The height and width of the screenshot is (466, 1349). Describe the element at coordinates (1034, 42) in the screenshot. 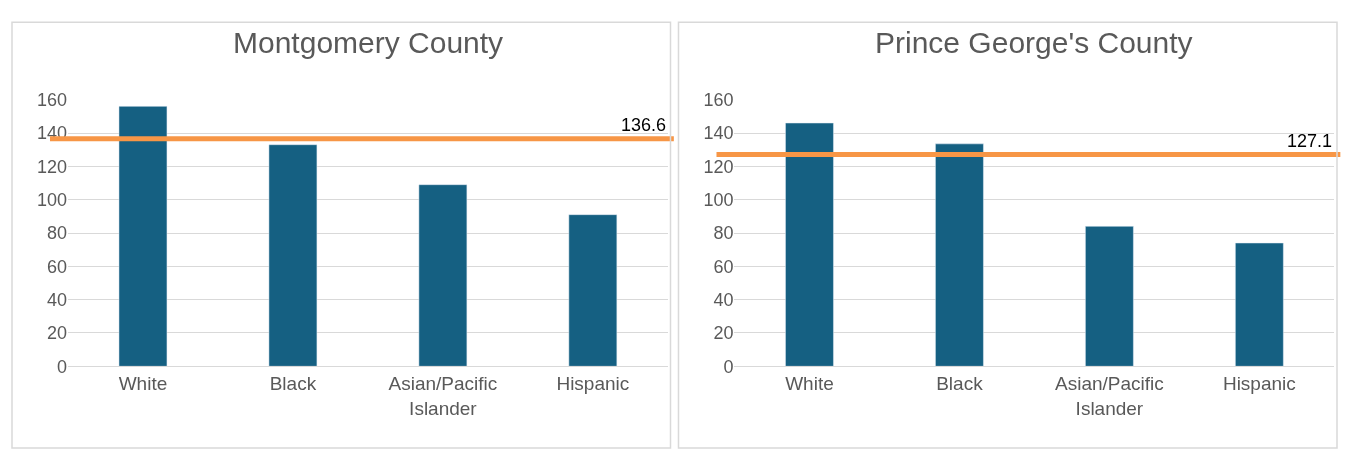

I see `chart-title: Prince George's County` at that location.